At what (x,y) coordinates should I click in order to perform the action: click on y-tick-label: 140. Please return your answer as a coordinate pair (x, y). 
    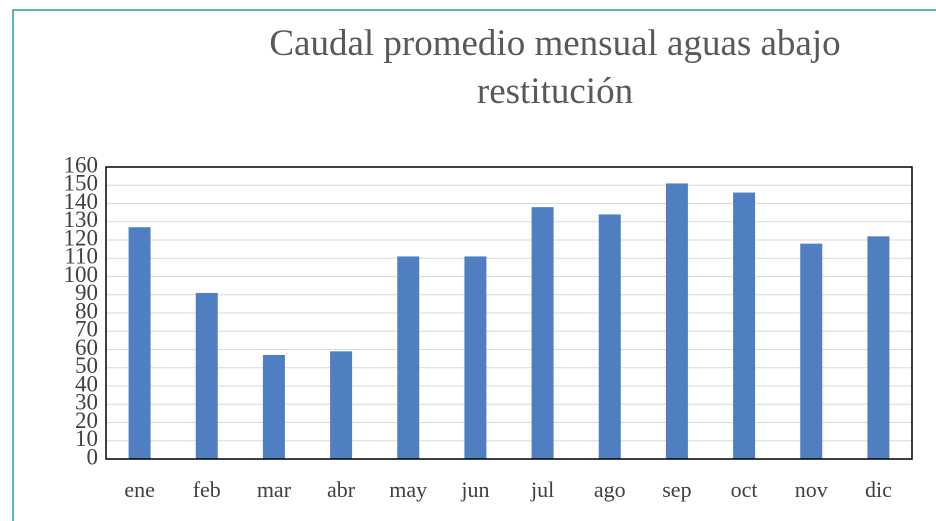
    Looking at the image, I should click on (81, 201).